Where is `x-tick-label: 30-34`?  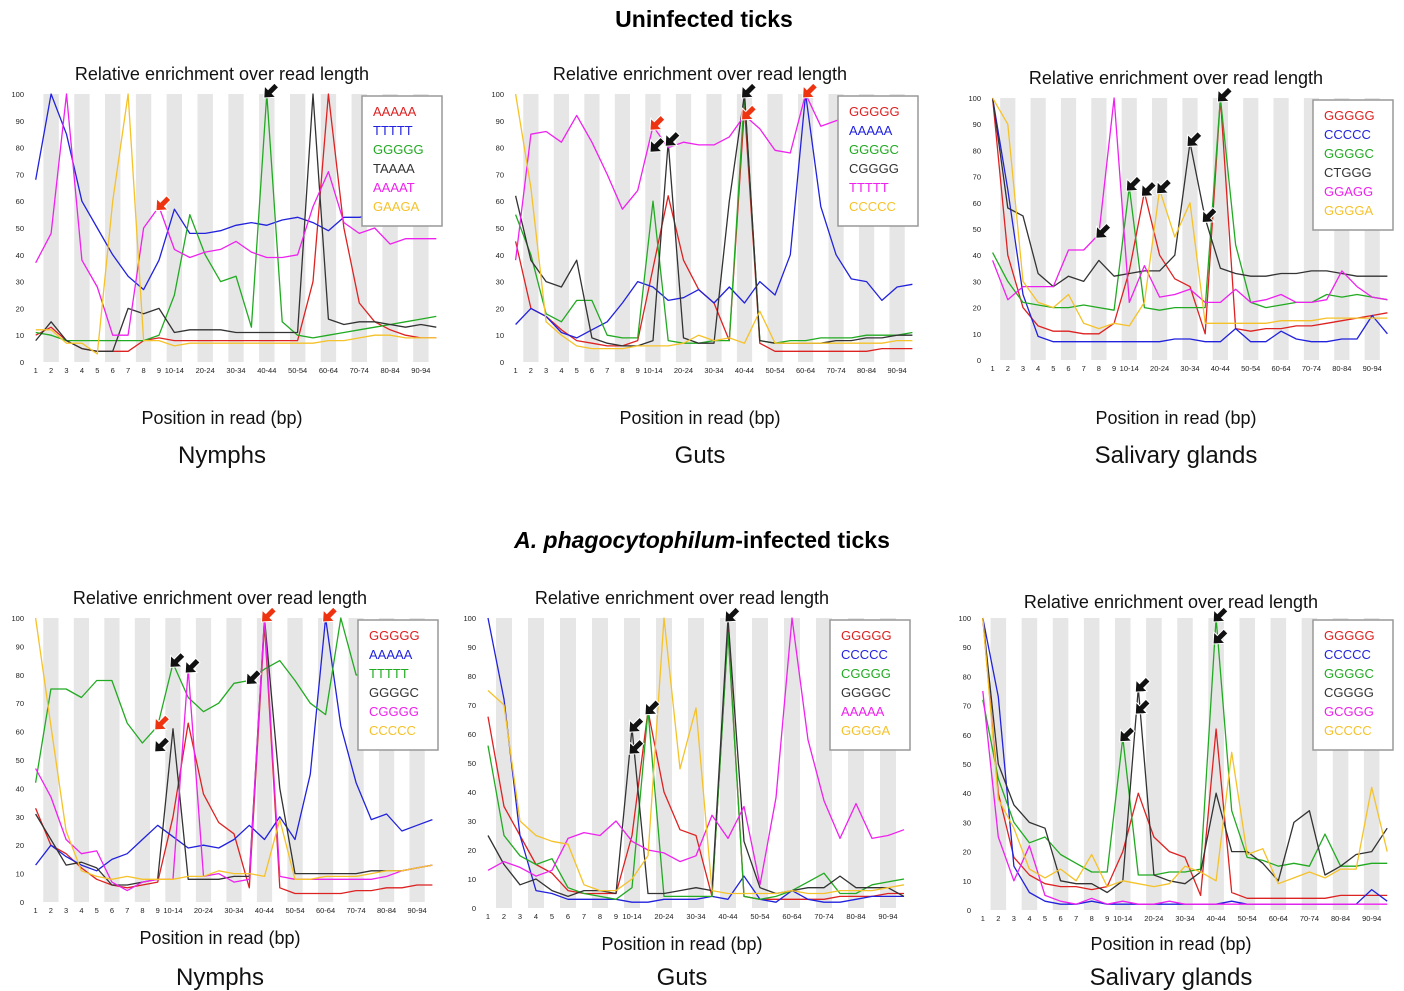 x-tick-label: 30-34 is located at coordinates (233, 910).